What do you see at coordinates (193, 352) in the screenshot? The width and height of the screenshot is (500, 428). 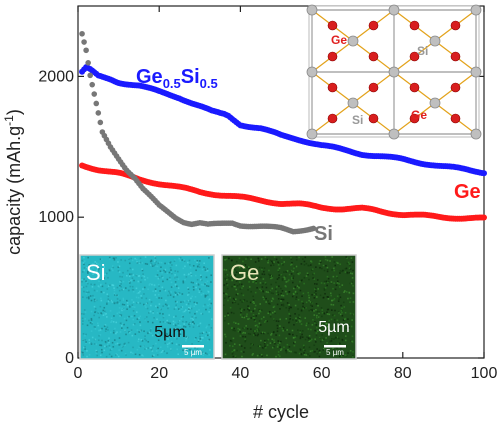 I see `si-map-scale-small: 5 µm` at bounding box center [193, 352].